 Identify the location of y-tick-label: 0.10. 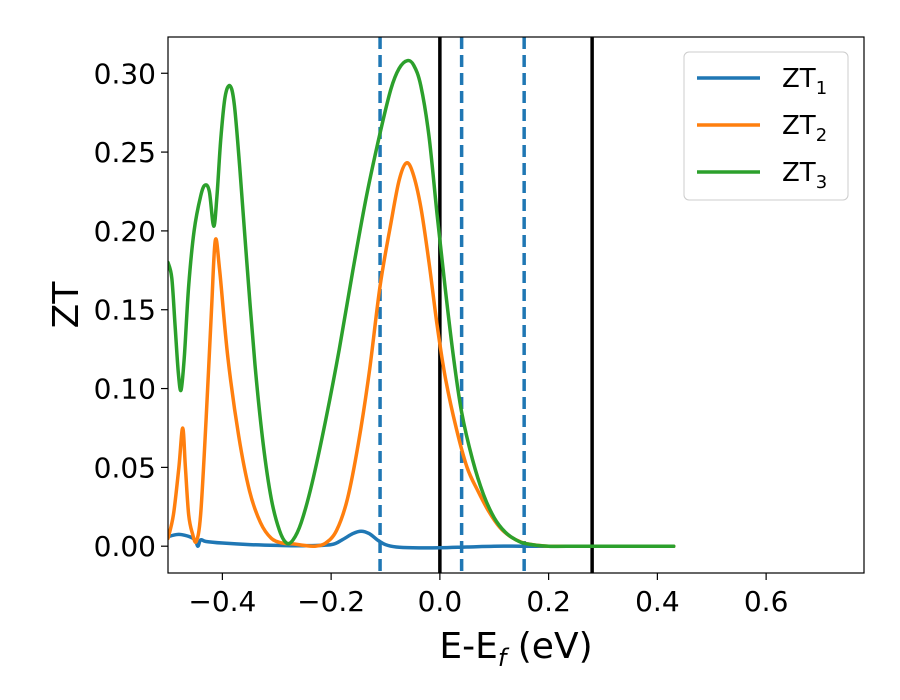
(125, 389).